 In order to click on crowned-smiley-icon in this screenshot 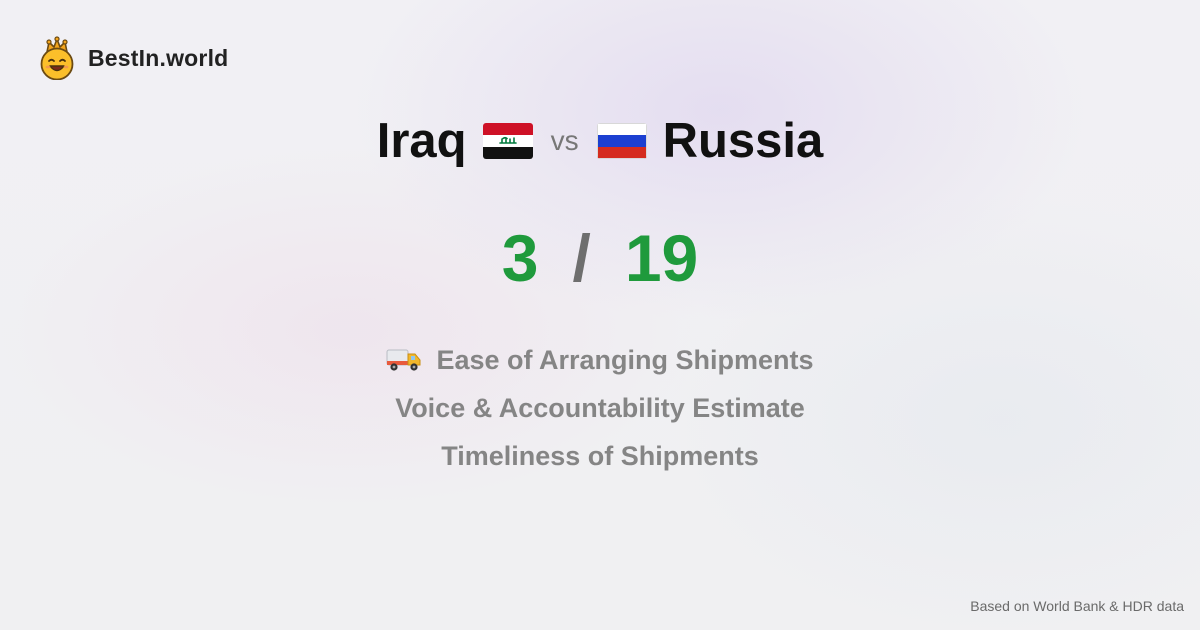, I will do `click(57, 58)`.